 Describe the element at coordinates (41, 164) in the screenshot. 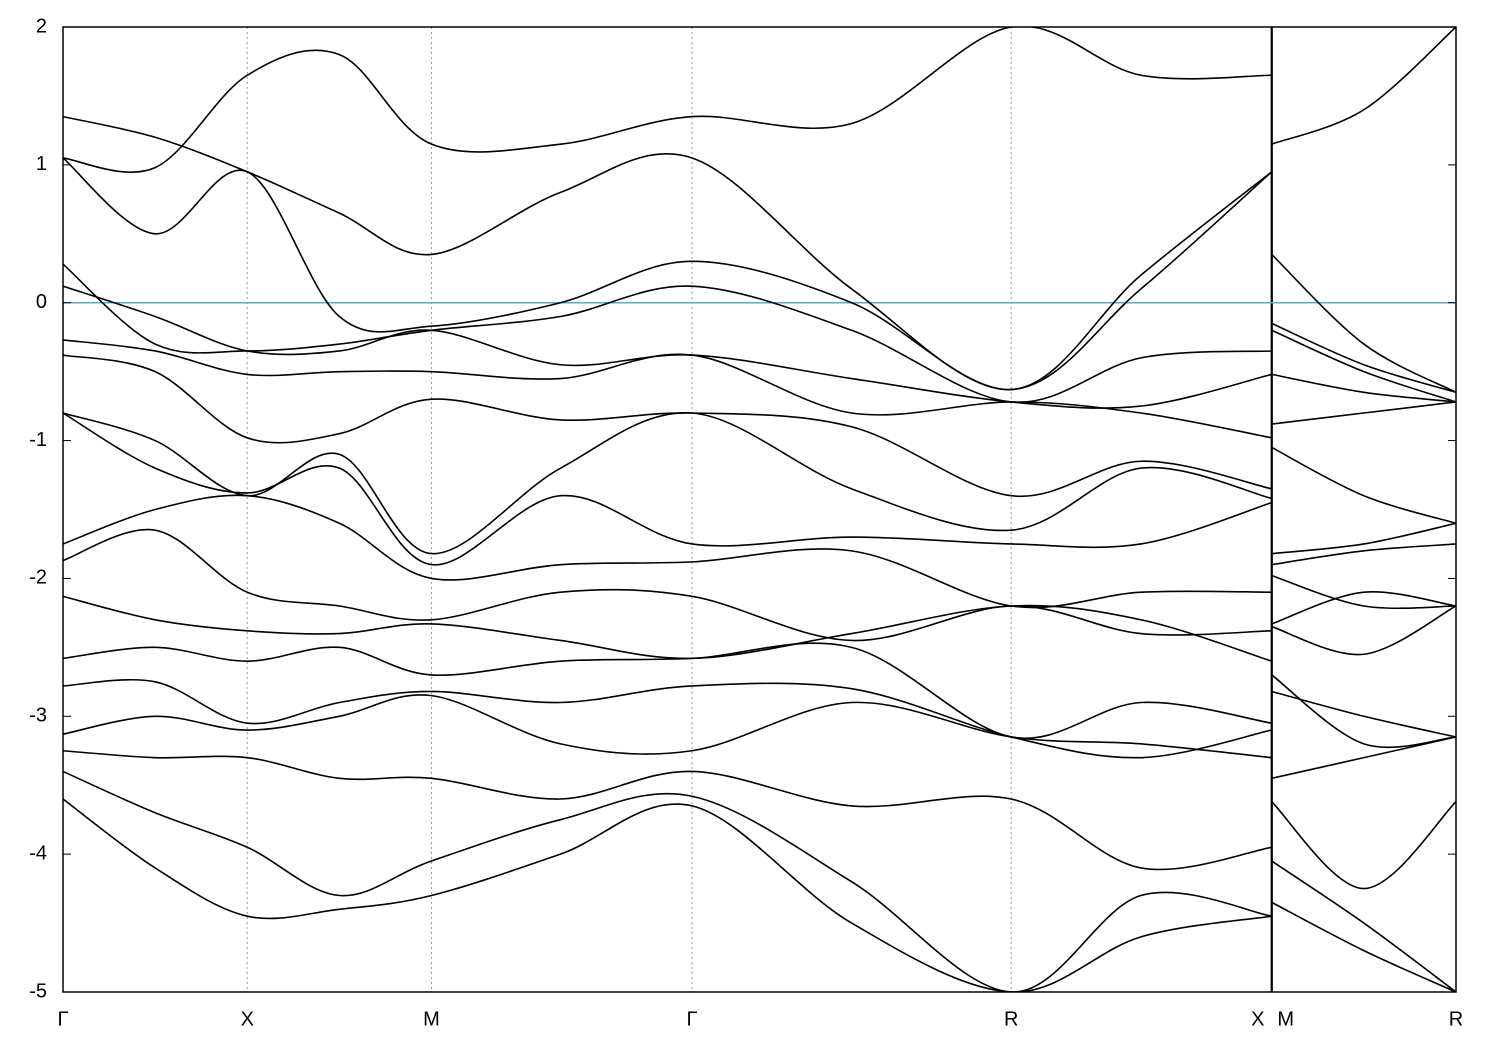

I see `y-tick-label: 1` at that location.